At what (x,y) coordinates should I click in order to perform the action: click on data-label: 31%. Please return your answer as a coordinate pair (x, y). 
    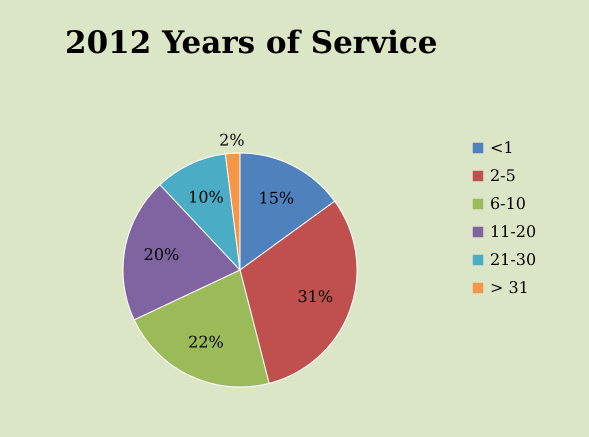
    Looking at the image, I should click on (315, 296).